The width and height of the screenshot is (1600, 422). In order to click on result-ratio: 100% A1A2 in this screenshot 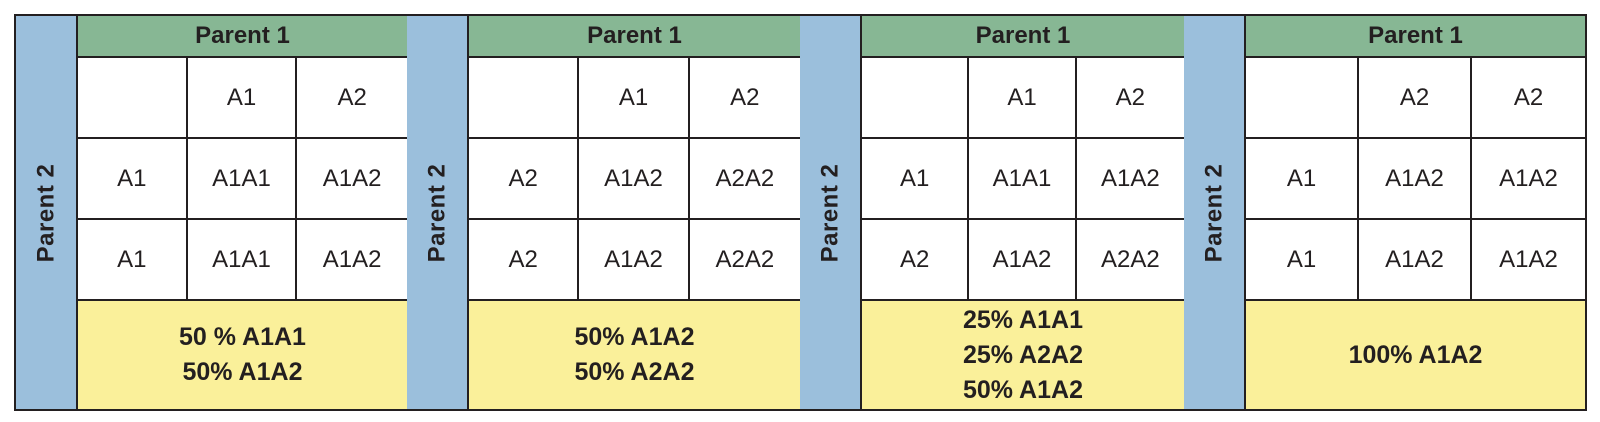, I will do `click(1415, 355)`.